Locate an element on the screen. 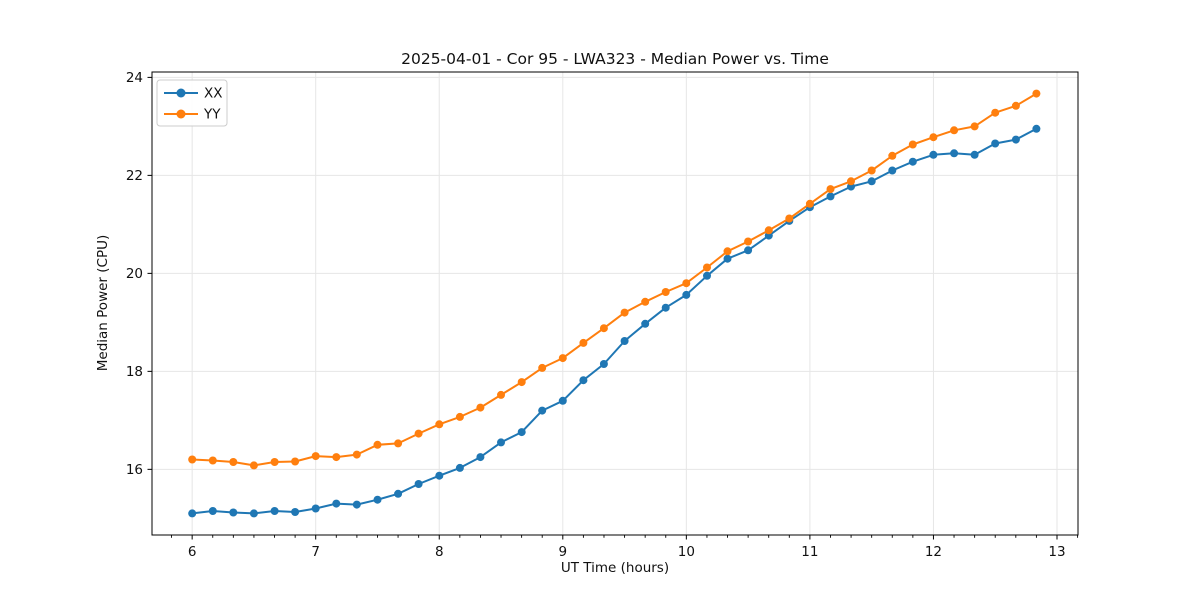 The width and height of the screenshot is (1200, 600). x-tick-label: 8 is located at coordinates (439, 552).